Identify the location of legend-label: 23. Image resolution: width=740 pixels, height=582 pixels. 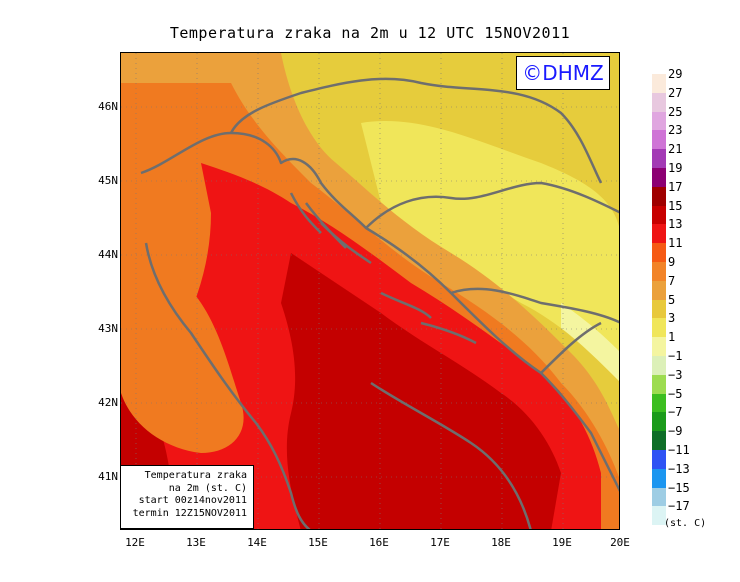
(675, 130).